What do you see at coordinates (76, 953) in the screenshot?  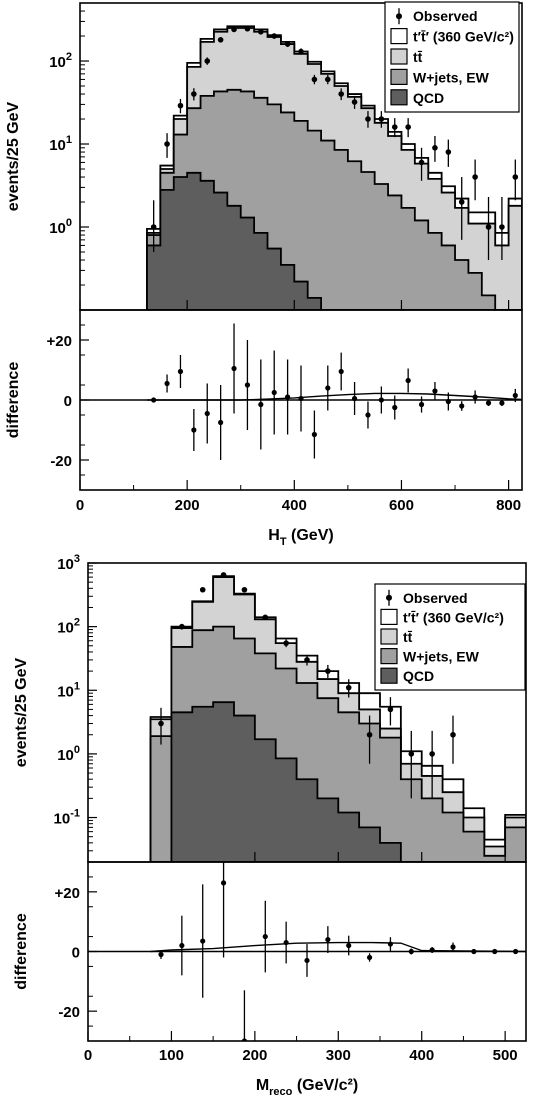 I see `diff-y-tick-label: 0` at bounding box center [76, 953].